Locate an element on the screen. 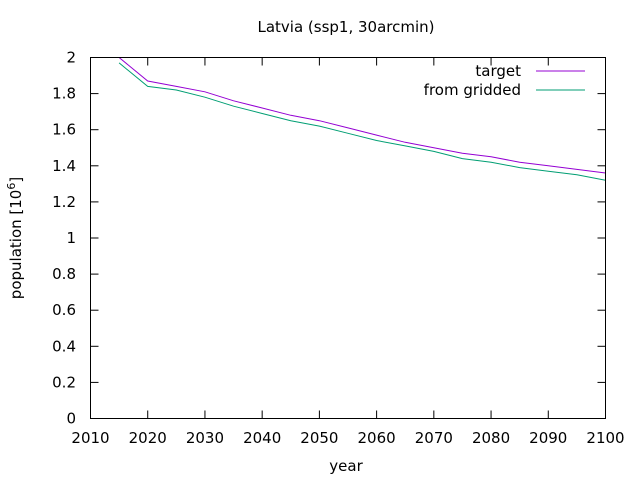 This screenshot has width=640, height=480. chart-title: Latvia (ssp1, 30arcmin) is located at coordinates (345, 27).